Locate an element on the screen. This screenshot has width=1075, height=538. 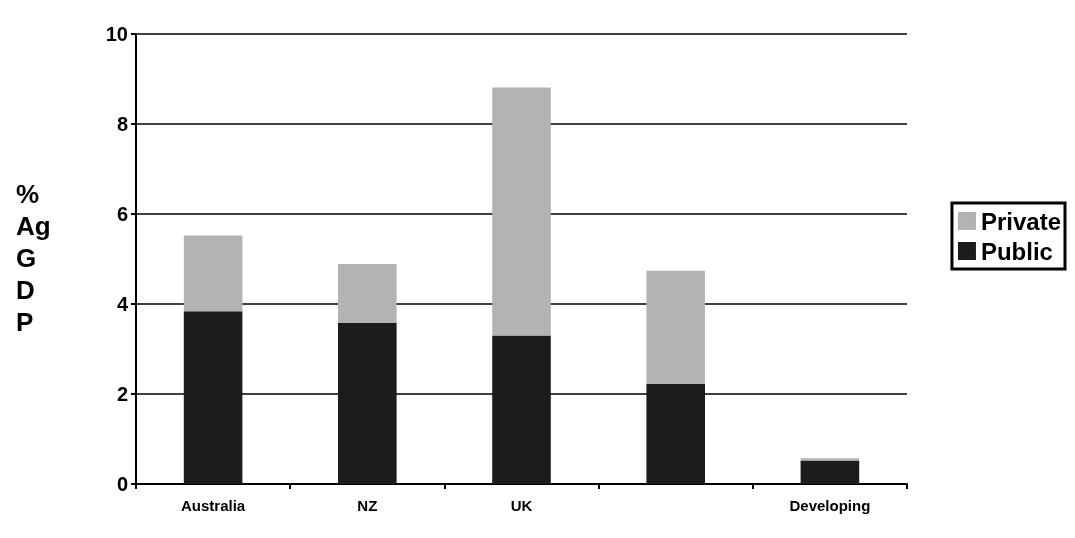
y-tick-label: 10 is located at coordinates (116, 34).